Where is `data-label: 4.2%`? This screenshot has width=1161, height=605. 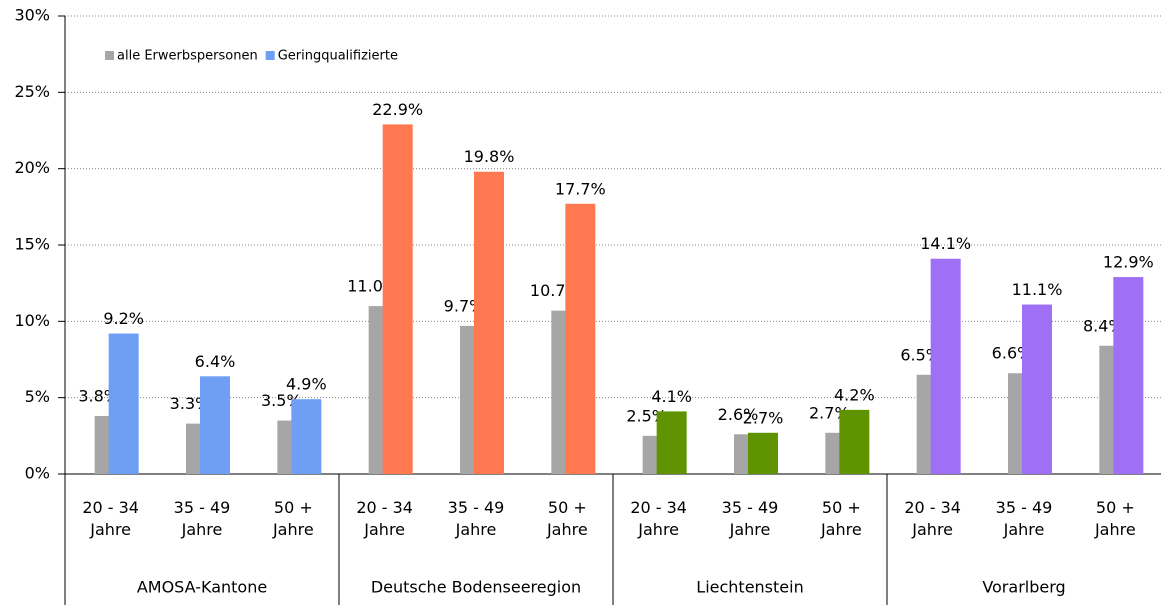
data-label: 4.2% is located at coordinates (854, 394).